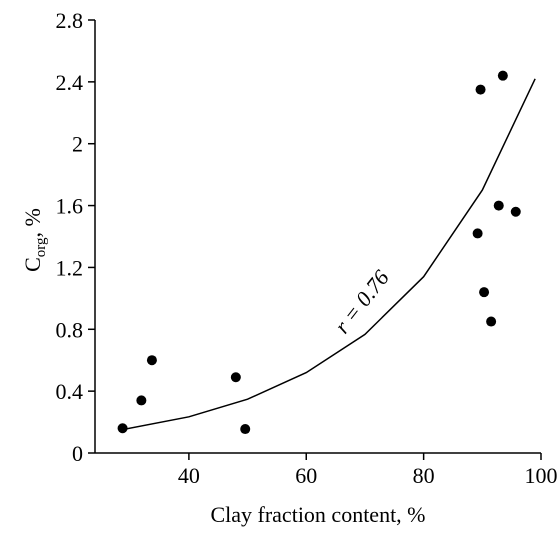 This screenshot has height=542, width=559. Describe the element at coordinates (70, 20) in the screenshot. I see `y-tick-label: 2.8` at that location.